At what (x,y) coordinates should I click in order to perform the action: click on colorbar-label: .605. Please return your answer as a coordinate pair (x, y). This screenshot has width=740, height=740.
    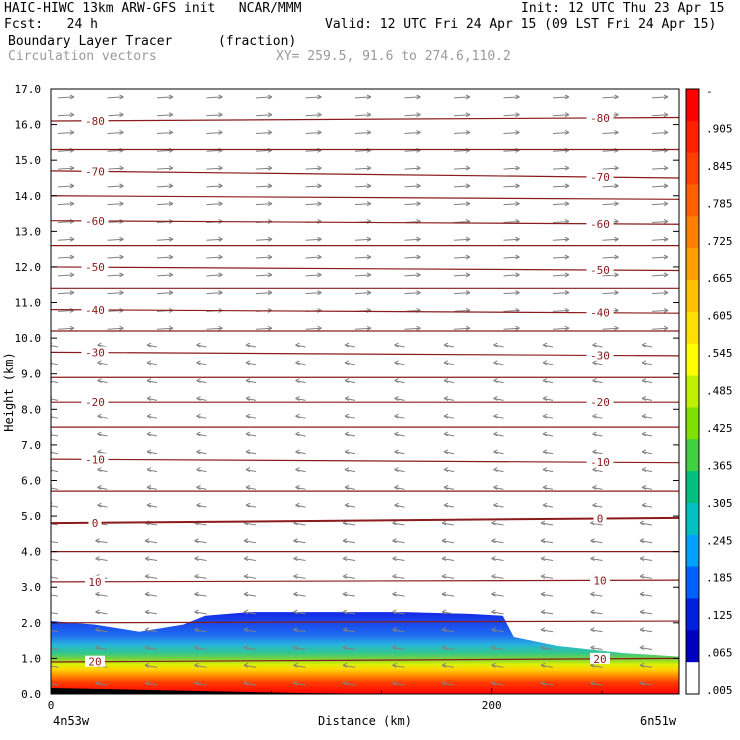
    Looking at the image, I should click on (719, 316).